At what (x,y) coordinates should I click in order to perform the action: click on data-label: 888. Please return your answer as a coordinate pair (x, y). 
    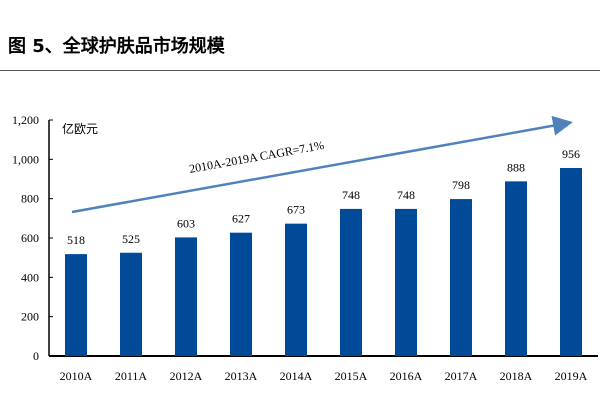
    Looking at the image, I should click on (516, 167).